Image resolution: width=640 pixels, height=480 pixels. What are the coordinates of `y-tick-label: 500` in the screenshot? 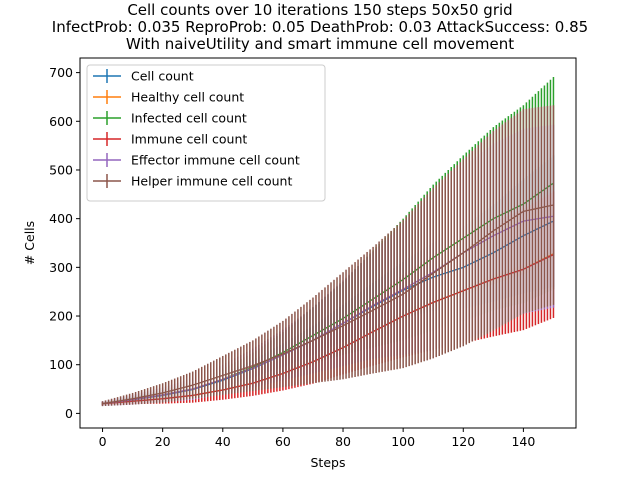 It's located at (61, 169).